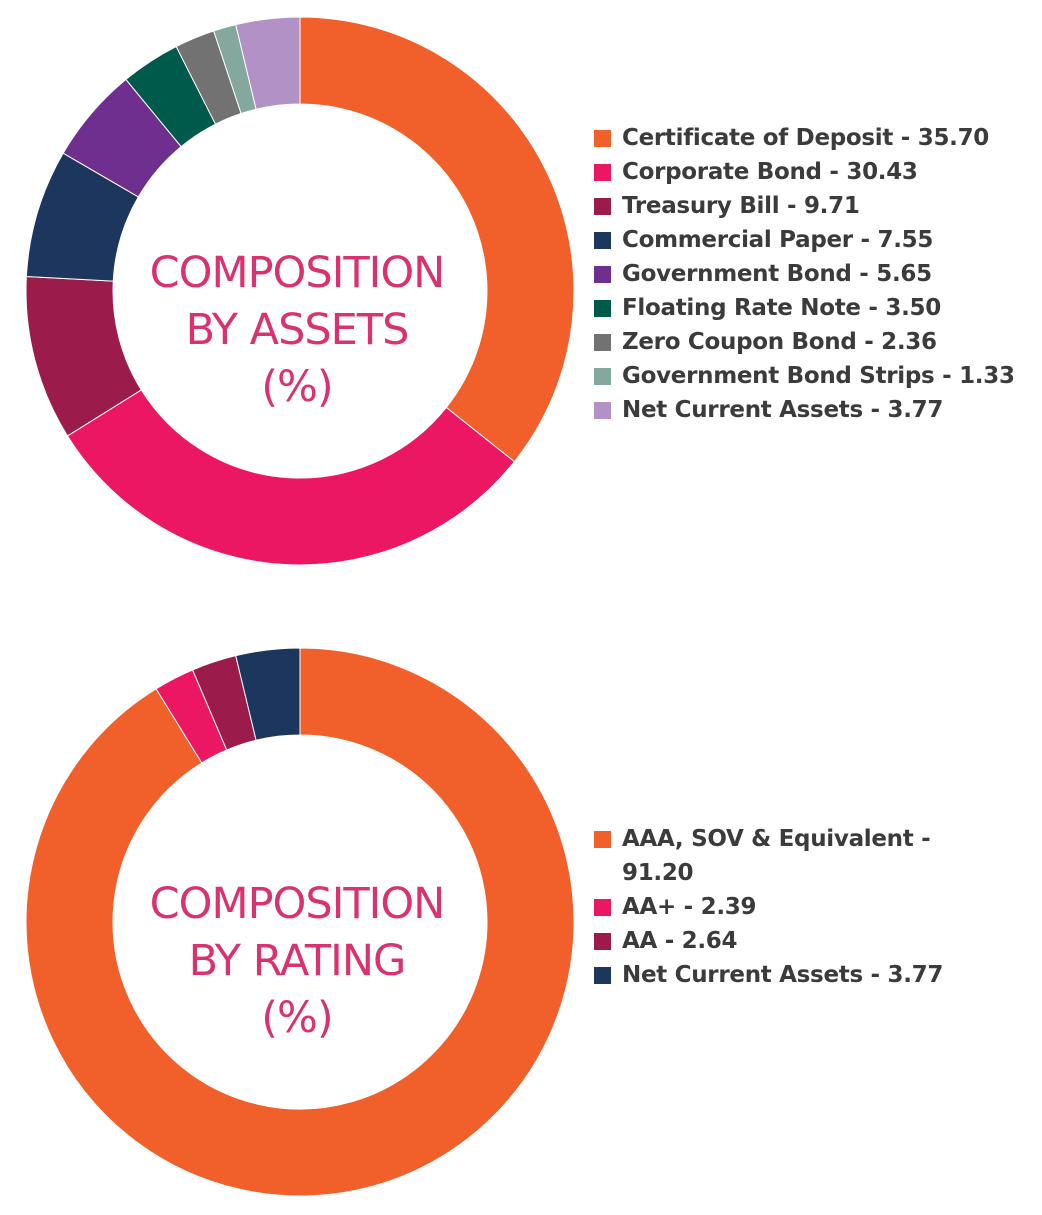 The image size is (1042, 1215). I want to click on legend-item: Government Bond - 5.65, so click(804, 274).